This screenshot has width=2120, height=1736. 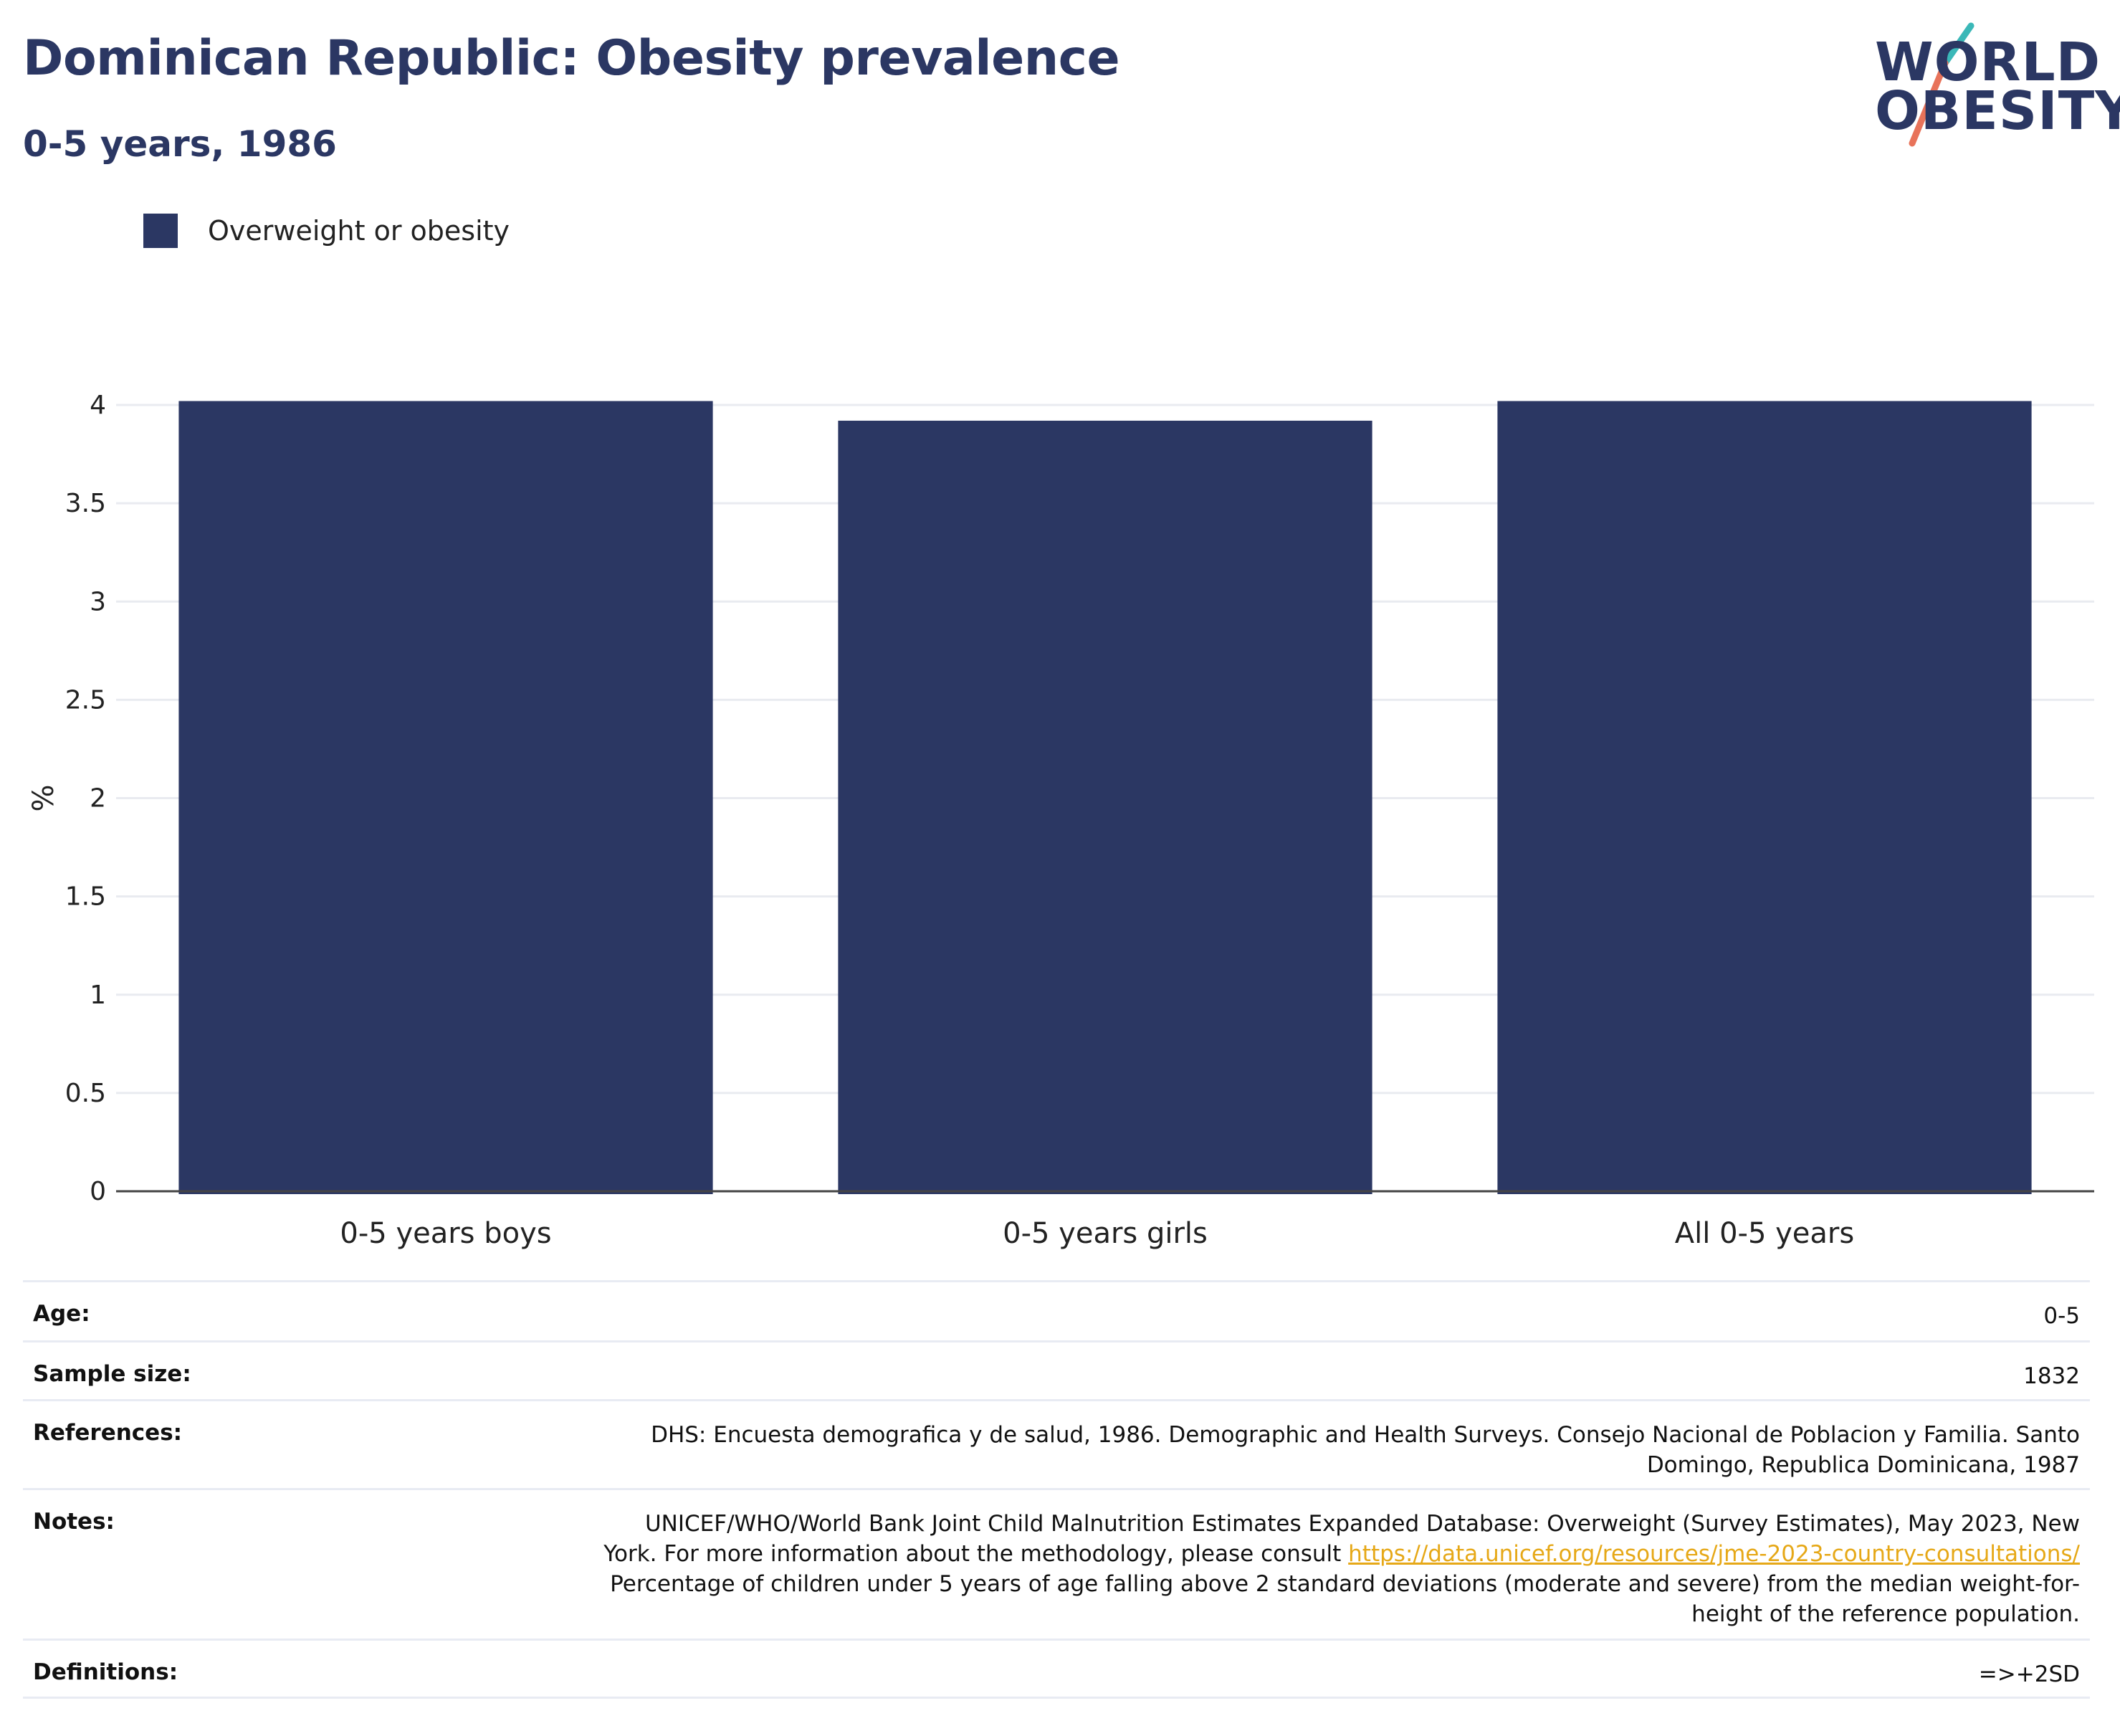 I want to click on y-axis-title: %, so click(x=44, y=797).